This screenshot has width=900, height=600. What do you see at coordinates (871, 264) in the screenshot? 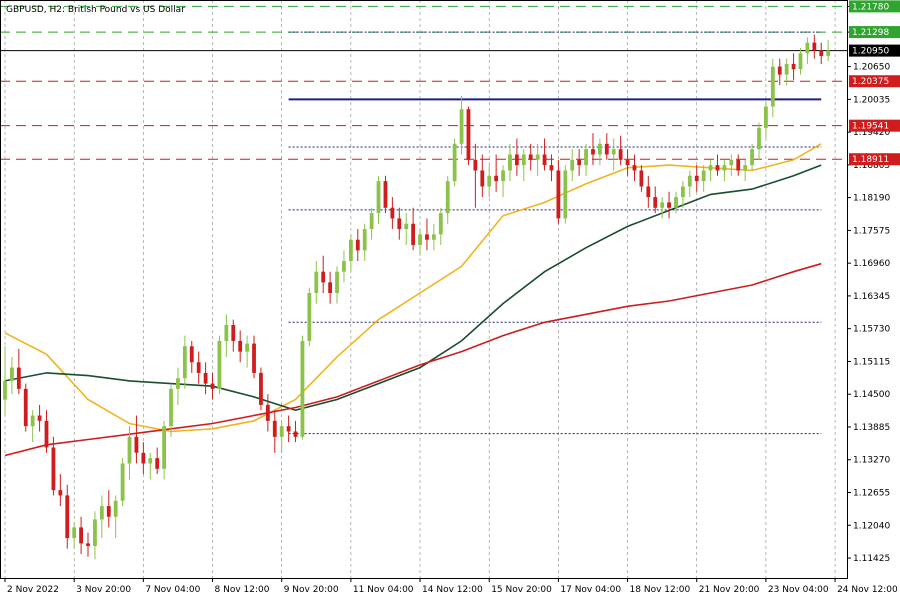
I see `price-tick-label: 1.16960` at bounding box center [871, 264].